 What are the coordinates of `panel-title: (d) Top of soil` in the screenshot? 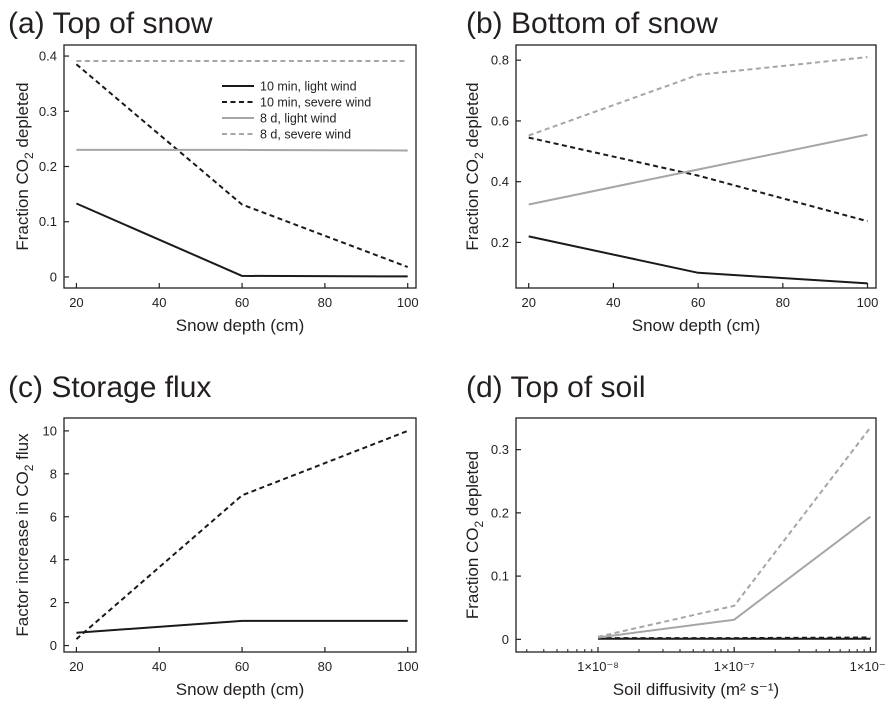 It's located at (556, 387).